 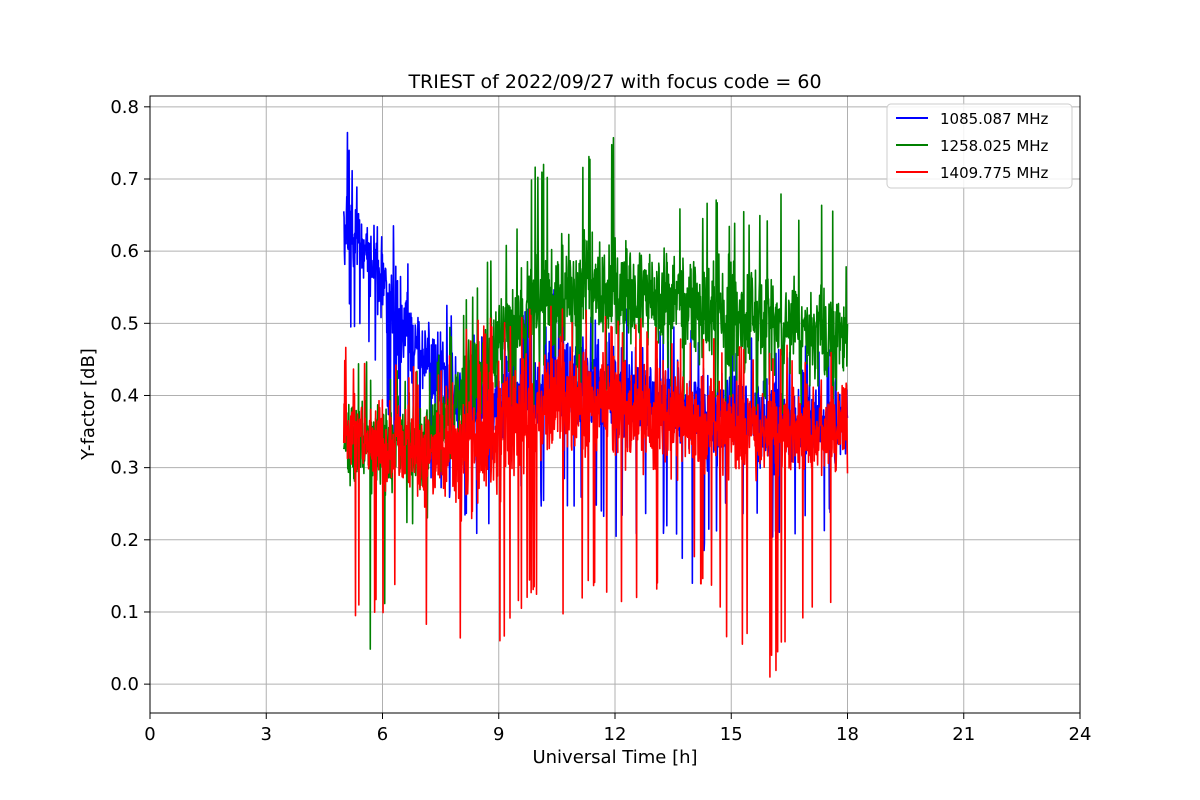 I want to click on x-axis-title: Universal Time [h], so click(x=614, y=757).